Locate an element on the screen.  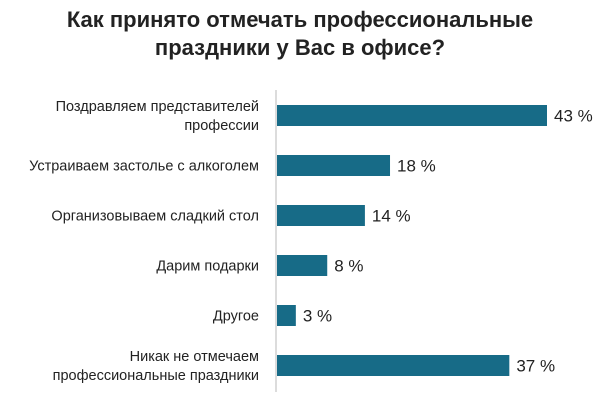
category-label-6-line-2: профессиональные праздники is located at coordinates (156, 376).